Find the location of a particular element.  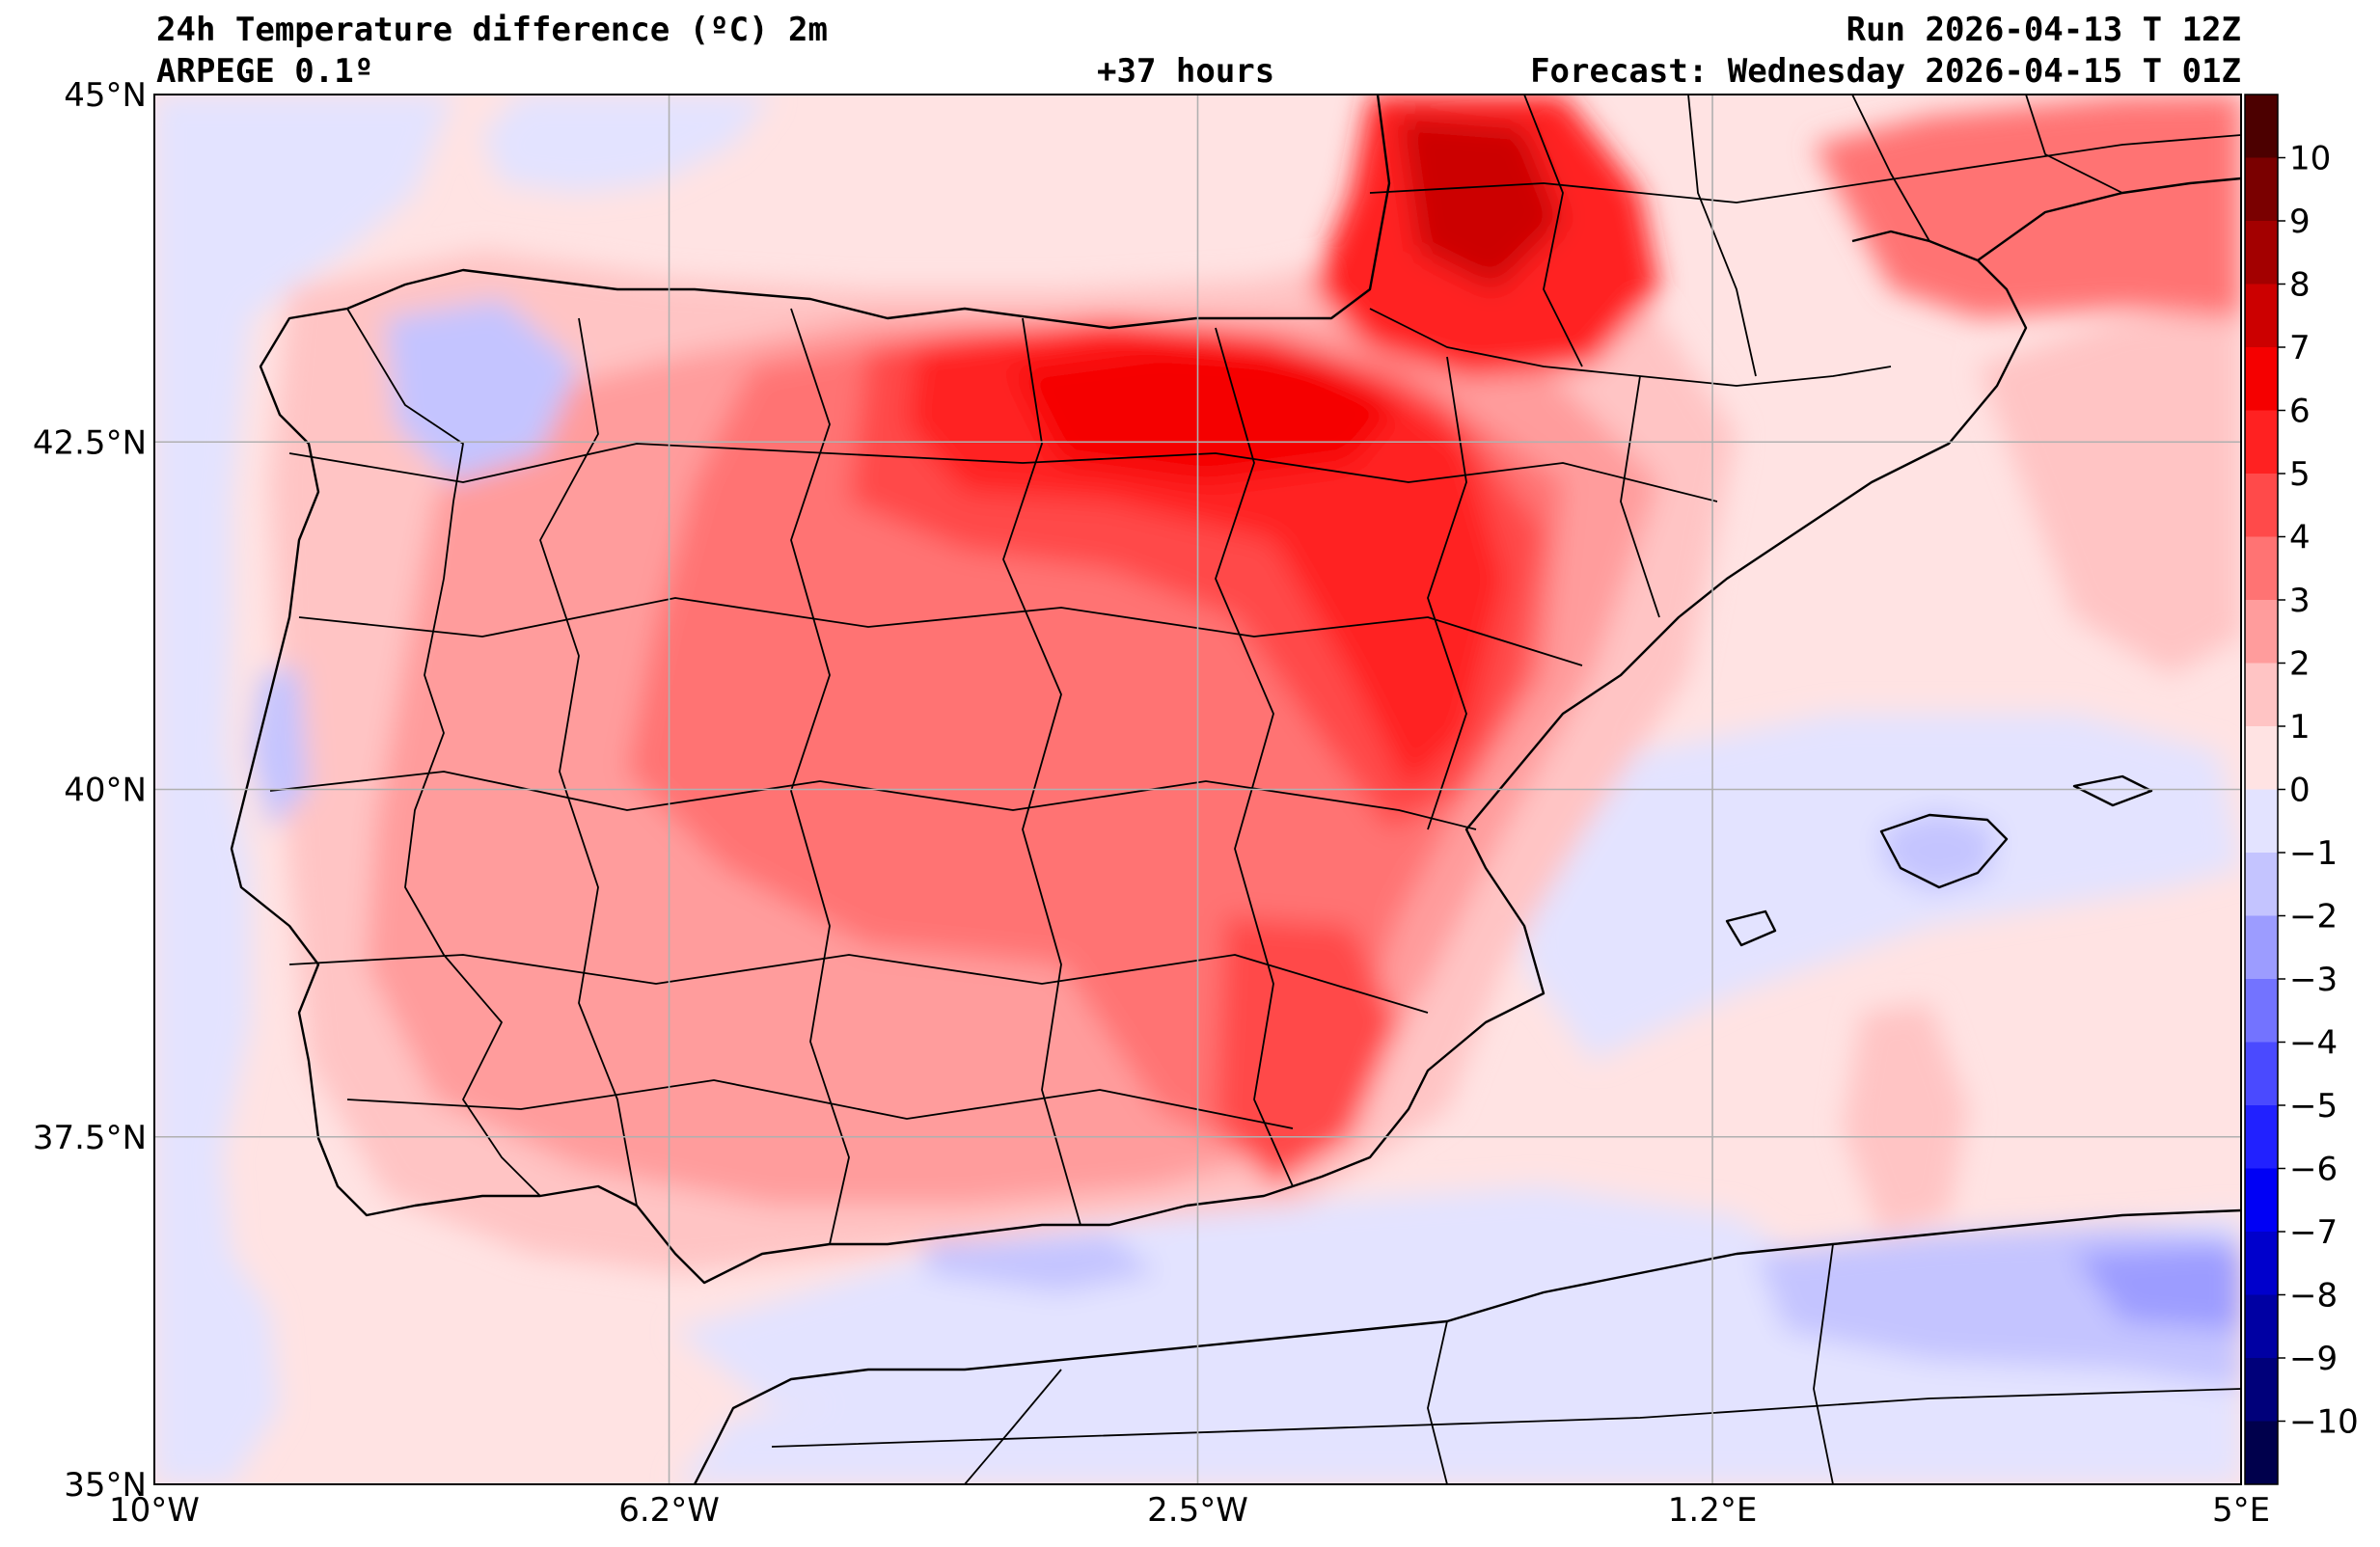

lon-tick-label: 2.5°W is located at coordinates (1198, 1510).